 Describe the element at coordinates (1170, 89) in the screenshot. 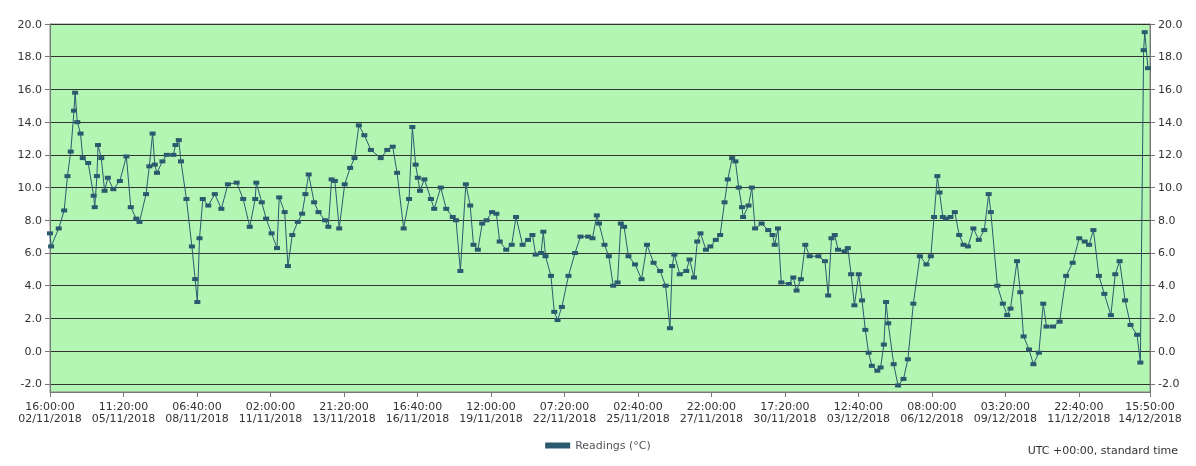

I see `y2-tick-label: 16.0` at that location.